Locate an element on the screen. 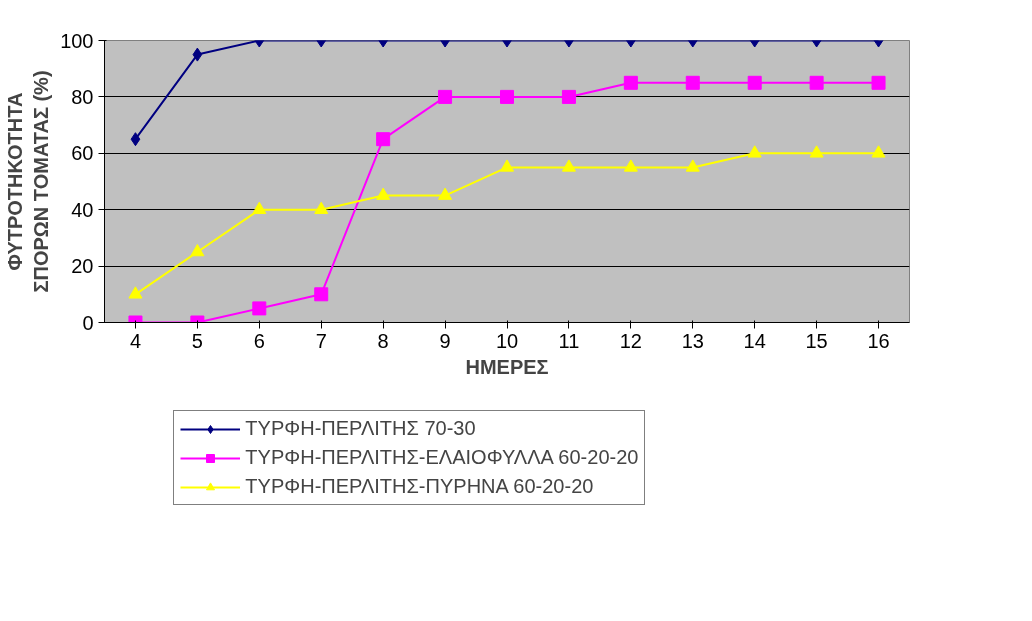 Image resolution: width=1032 pixels, height=621 pixels. legend-label: ΤΥΡΦΗ-ΠΕΡΛΙΤΗΣ 70-30 is located at coordinates (360, 428).